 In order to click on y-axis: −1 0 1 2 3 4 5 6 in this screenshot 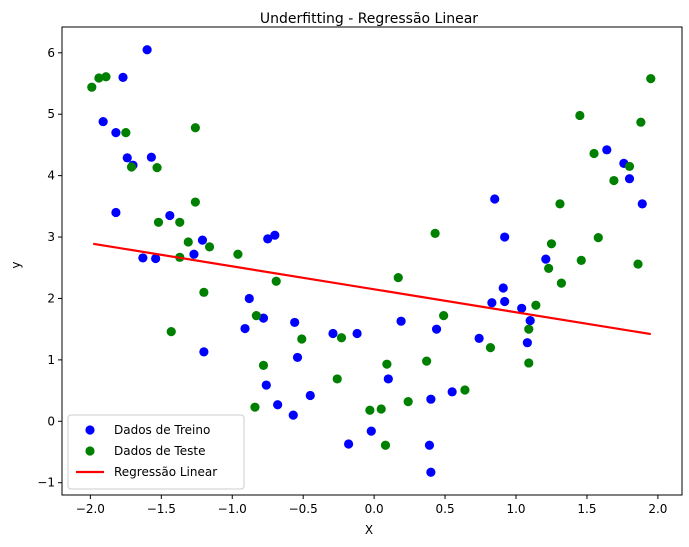, I will do `click(49, 268)`.